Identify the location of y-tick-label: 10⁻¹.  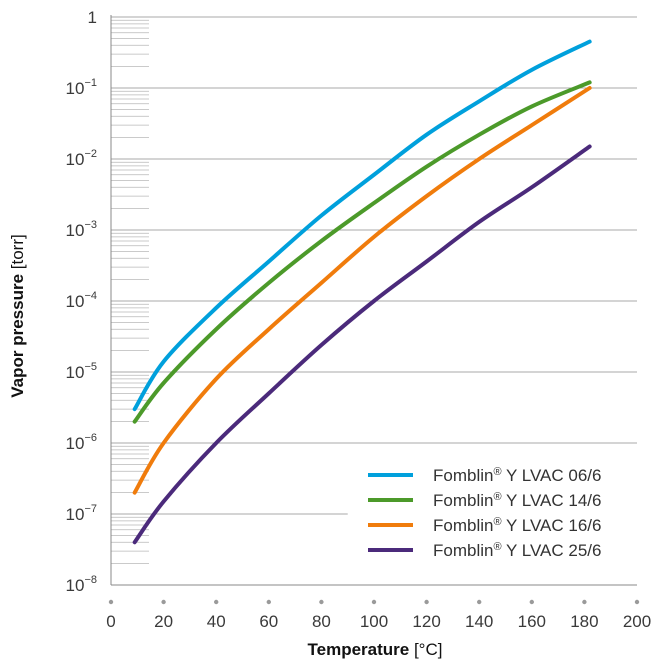
(81, 87).